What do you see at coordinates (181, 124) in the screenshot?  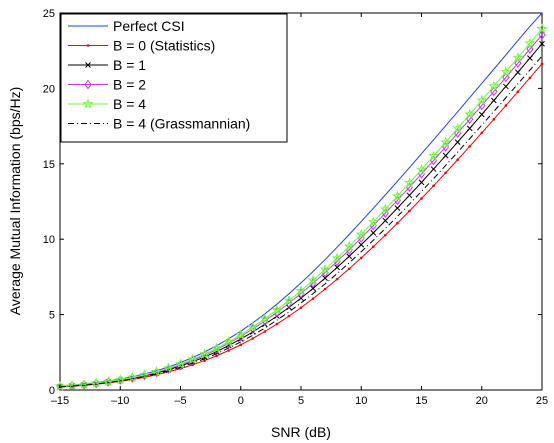 I see `legend-label: B = 4 (Grassmannian)` at bounding box center [181, 124].